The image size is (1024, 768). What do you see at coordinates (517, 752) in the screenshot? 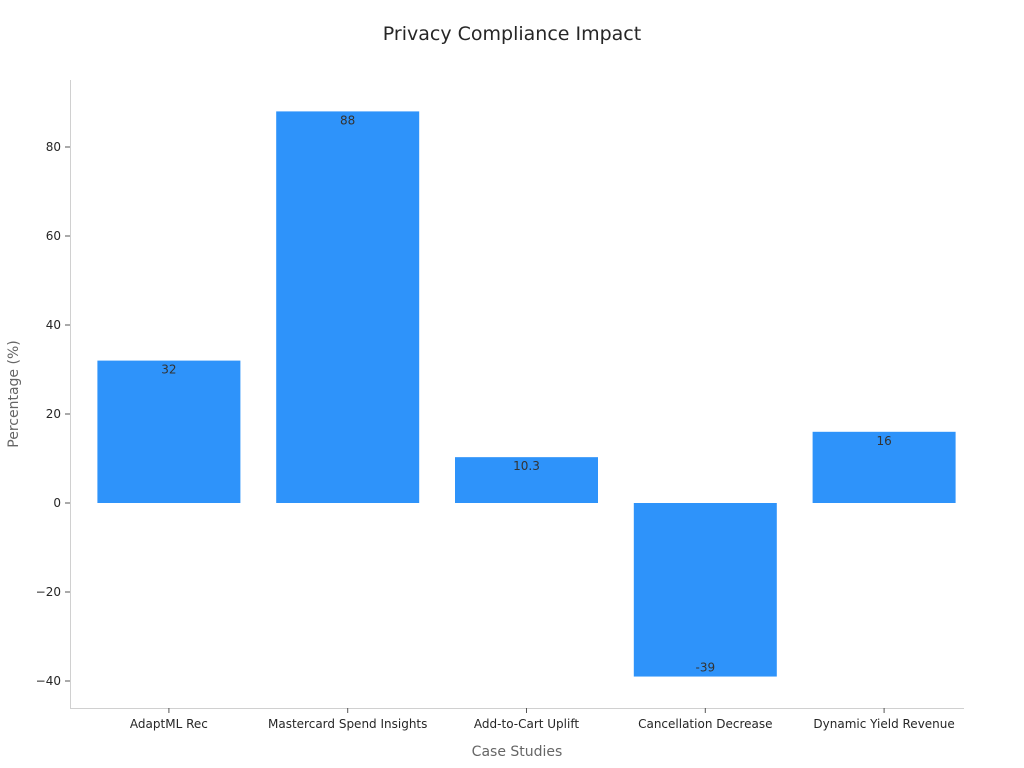
I see `x-axis-label: Case Studies` at bounding box center [517, 752].